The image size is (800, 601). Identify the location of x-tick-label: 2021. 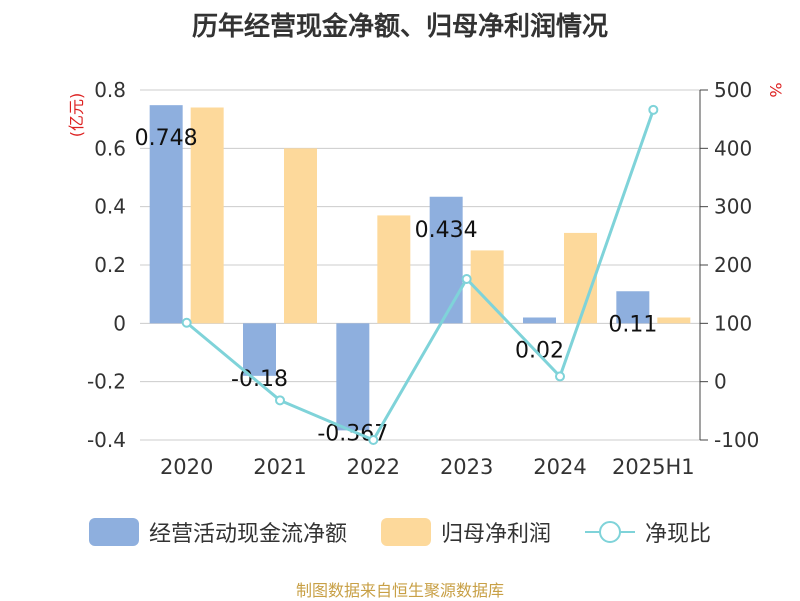
(279, 467).